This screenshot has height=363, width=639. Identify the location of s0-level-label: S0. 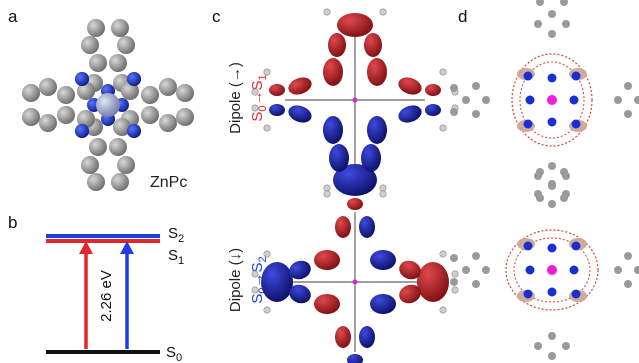
(174, 353).